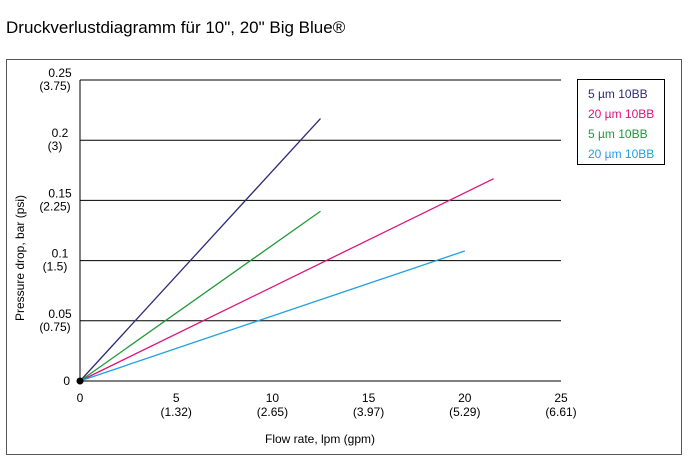  What do you see at coordinates (621, 122) in the screenshot?
I see `chart-legend: 5 µm 10BB 20 µm 10BB 5 µm 10BB 20 µm 10BB` at bounding box center [621, 122].